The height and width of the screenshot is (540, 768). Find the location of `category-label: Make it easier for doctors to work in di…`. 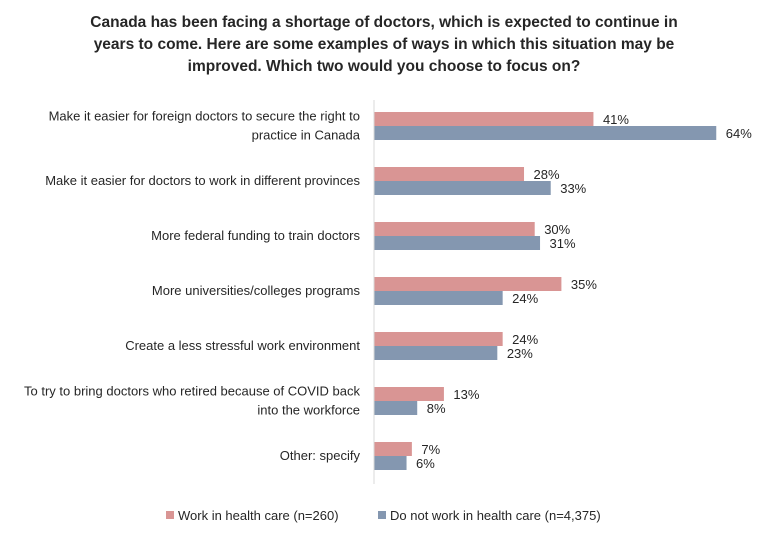

category-label: Make it easier for doctors to work in di… is located at coordinates (202, 180).